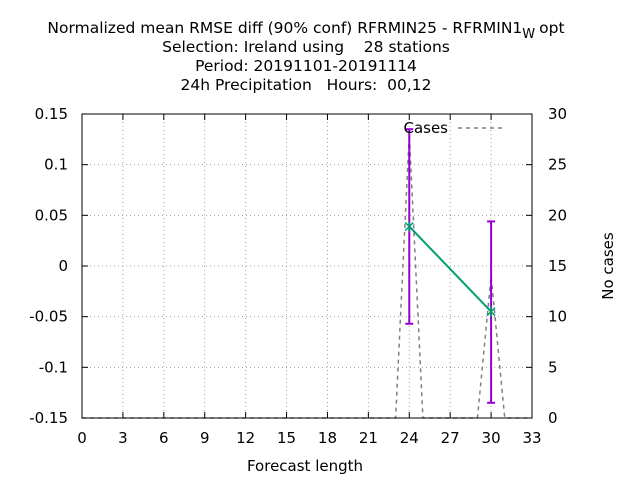  I want to click on y-axis-ticks: -0.15 -0.1 -0.05 0 0.05 0.1 0.15, so click(58, 266).